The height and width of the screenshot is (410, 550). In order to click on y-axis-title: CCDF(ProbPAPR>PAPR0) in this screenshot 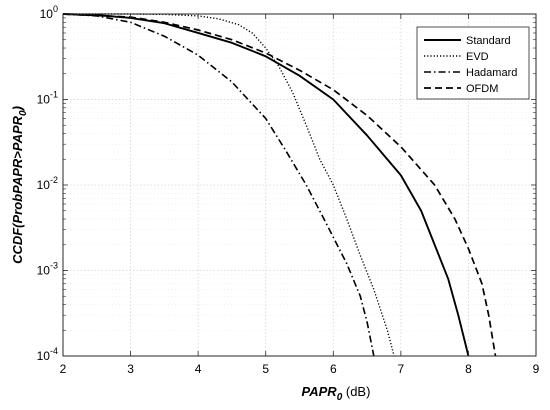, I will do `click(19, 185)`.